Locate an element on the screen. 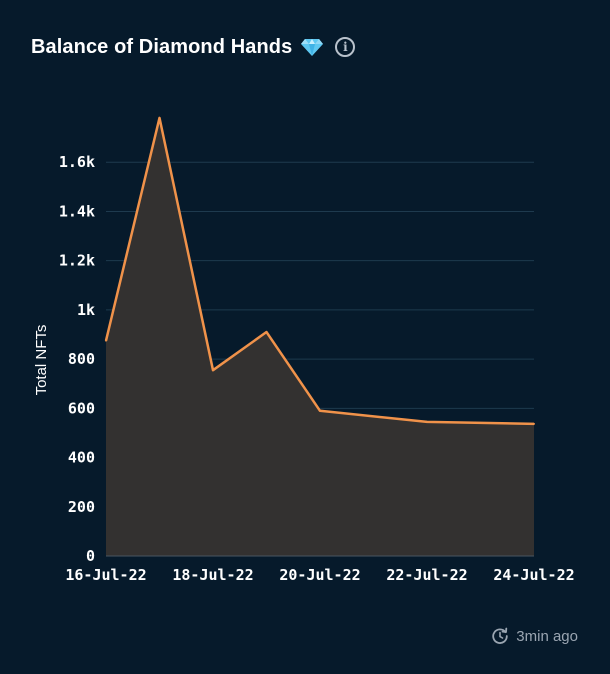  y-tick-label: 800 is located at coordinates (81, 359).